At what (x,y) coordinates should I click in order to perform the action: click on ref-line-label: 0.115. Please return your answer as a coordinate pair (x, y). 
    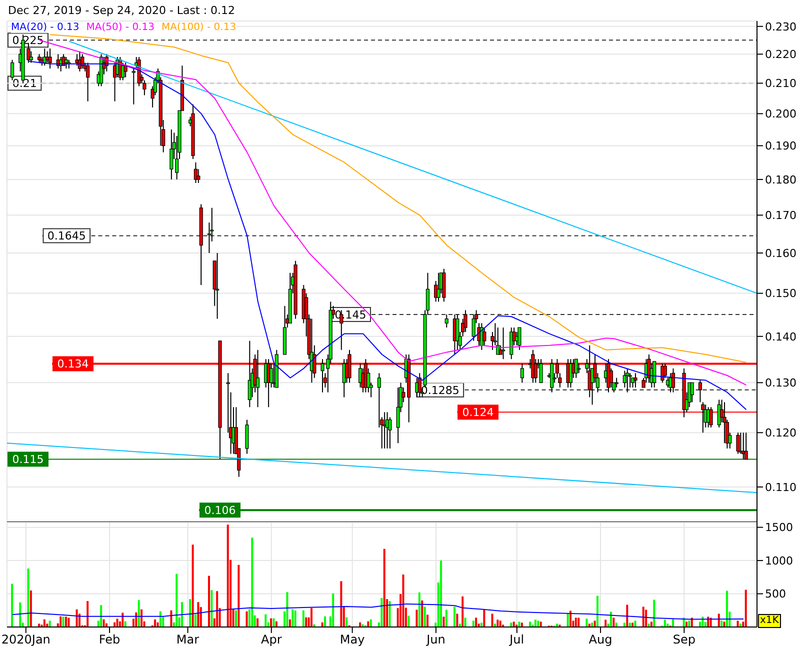
    Looking at the image, I should click on (28, 459).